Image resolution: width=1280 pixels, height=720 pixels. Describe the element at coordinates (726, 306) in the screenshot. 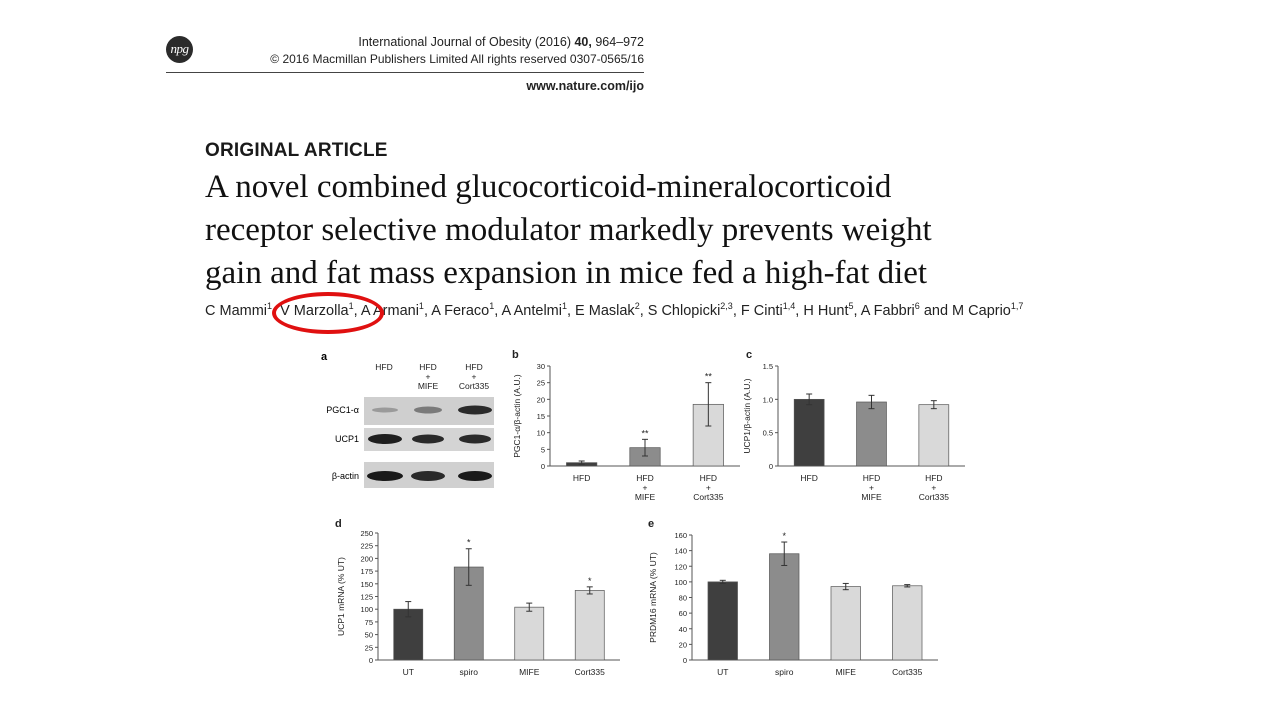

I see `author-affiliation: 2,3` at that location.